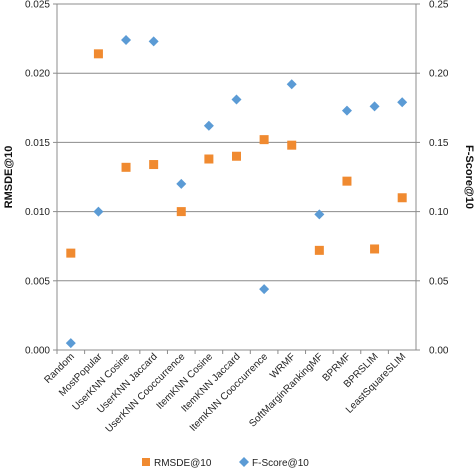  I want to click on legend-square-marker, so click(146, 462).